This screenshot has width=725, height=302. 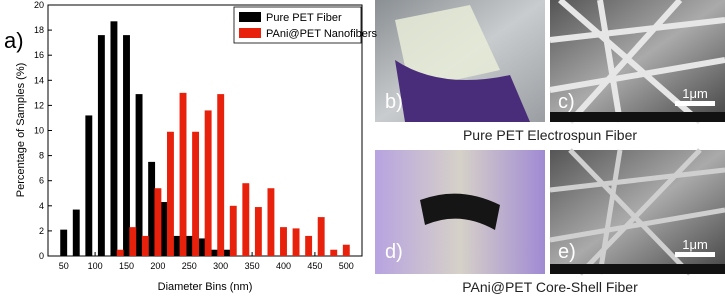 What do you see at coordinates (39, 105) in the screenshot?
I see `y-tick-label: 12` at bounding box center [39, 105].